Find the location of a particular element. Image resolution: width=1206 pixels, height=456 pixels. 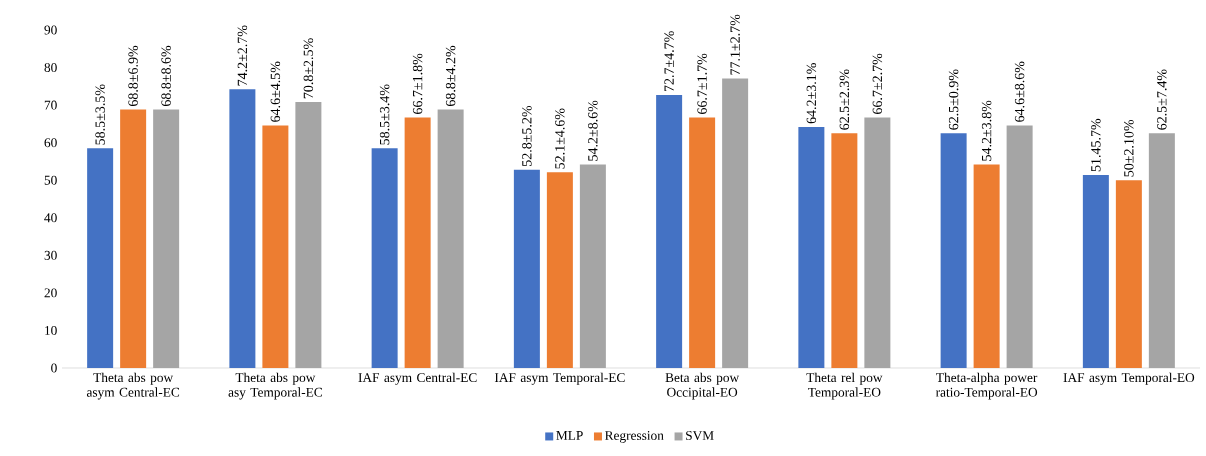

x-tick-label: Beta abs pow Occipital-EO is located at coordinates (702, 386).